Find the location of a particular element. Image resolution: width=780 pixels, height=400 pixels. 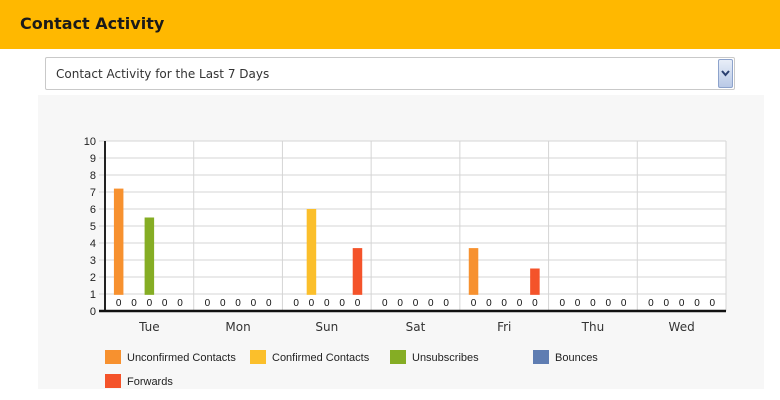

y-tick-label: 6 is located at coordinates (93, 210).